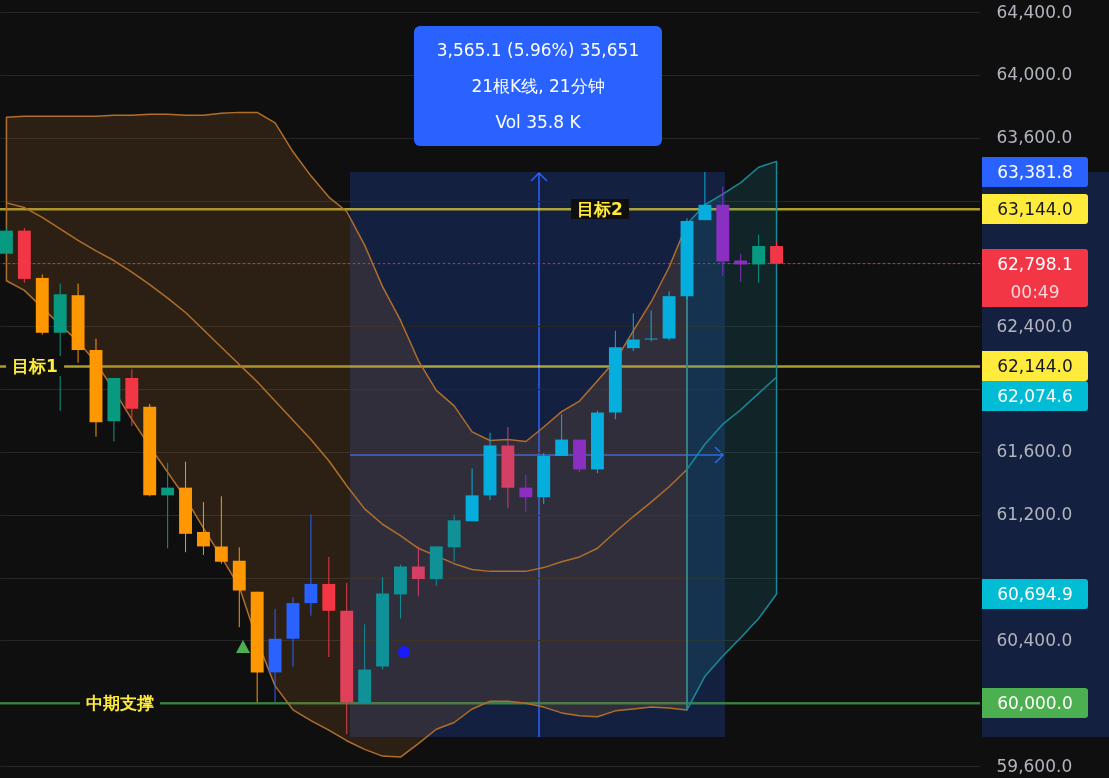 The height and width of the screenshot is (778, 1109). Describe the element at coordinates (1034, 11) in the screenshot. I see `y-tick-label: 64,400.0` at that location.